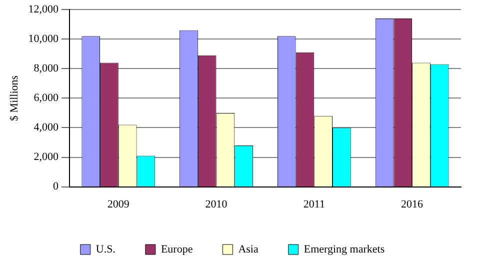 This screenshot has height=269, width=481. Describe the element at coordinates (46, 68) in the screenshot. I see `y-tick-label: 8,000` at that location.